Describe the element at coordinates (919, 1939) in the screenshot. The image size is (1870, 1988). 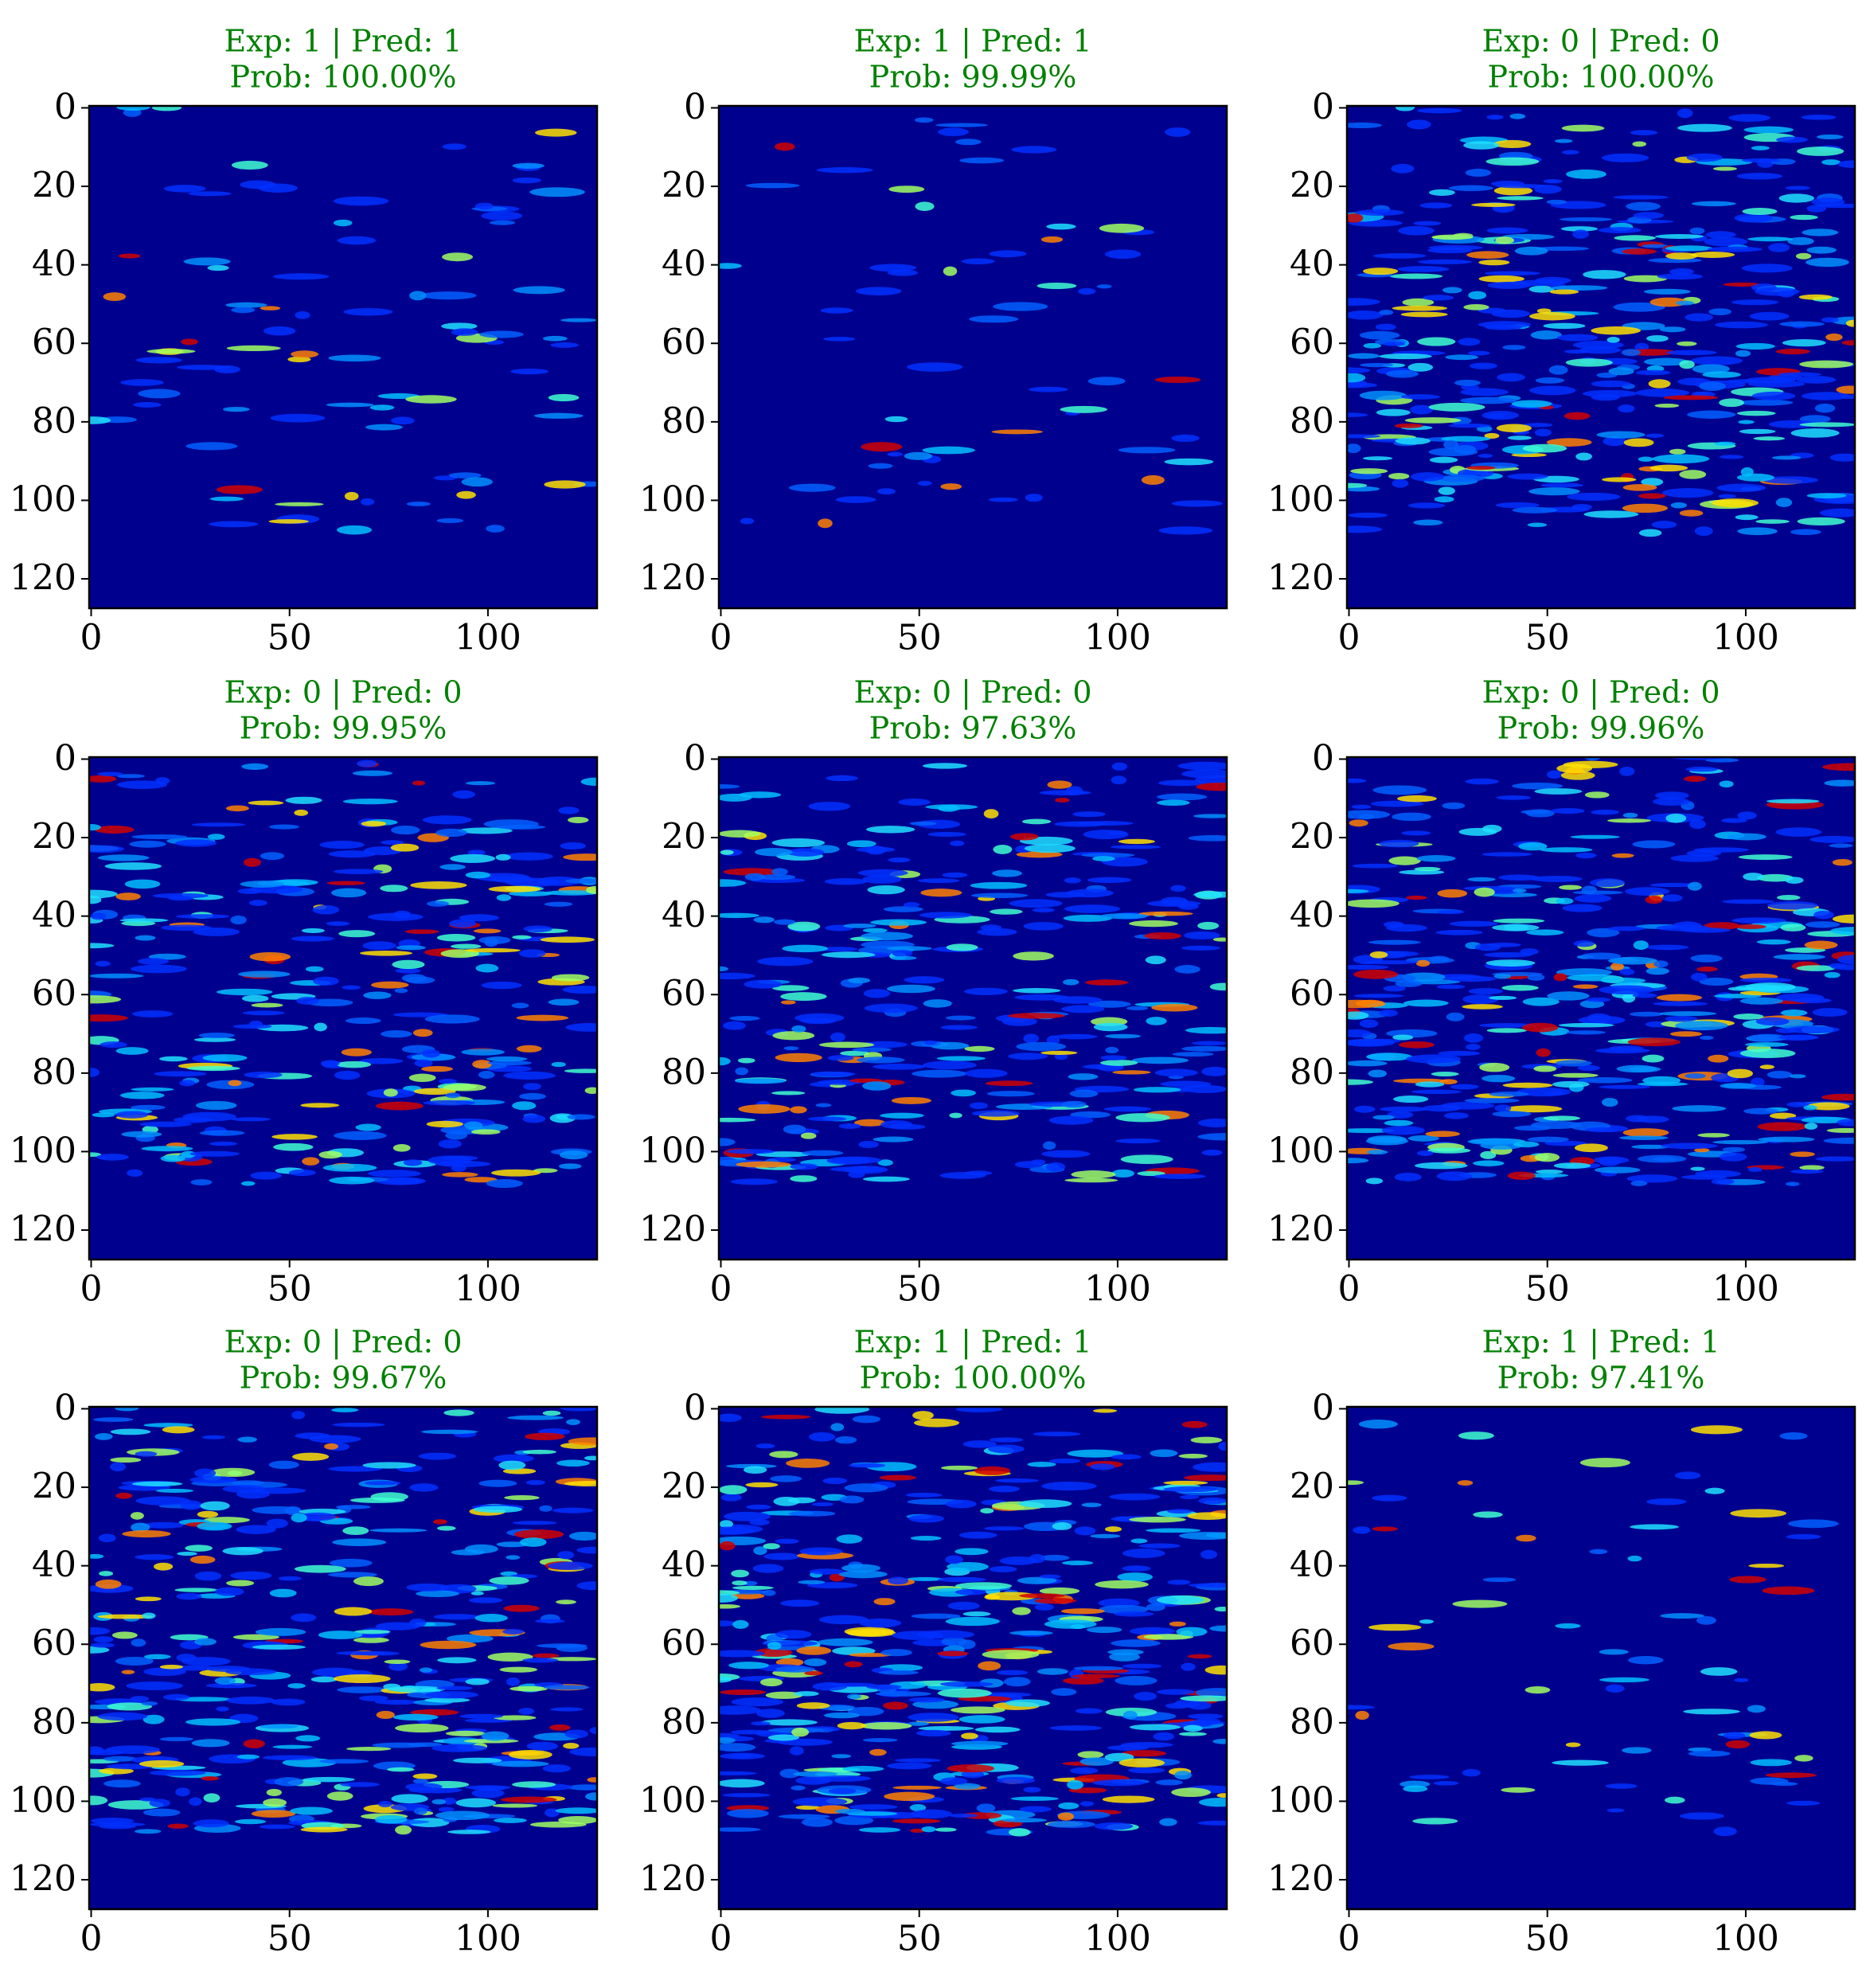
I see `x-tick-label: 50` at that location.